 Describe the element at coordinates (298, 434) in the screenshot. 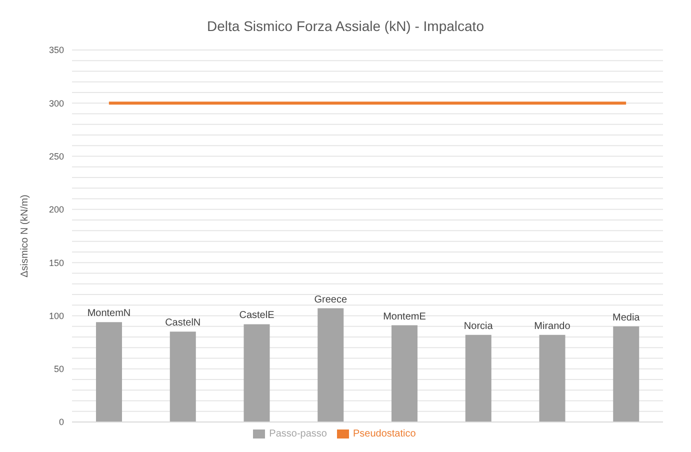

I see `legend-label: Passo-passo` at that location.